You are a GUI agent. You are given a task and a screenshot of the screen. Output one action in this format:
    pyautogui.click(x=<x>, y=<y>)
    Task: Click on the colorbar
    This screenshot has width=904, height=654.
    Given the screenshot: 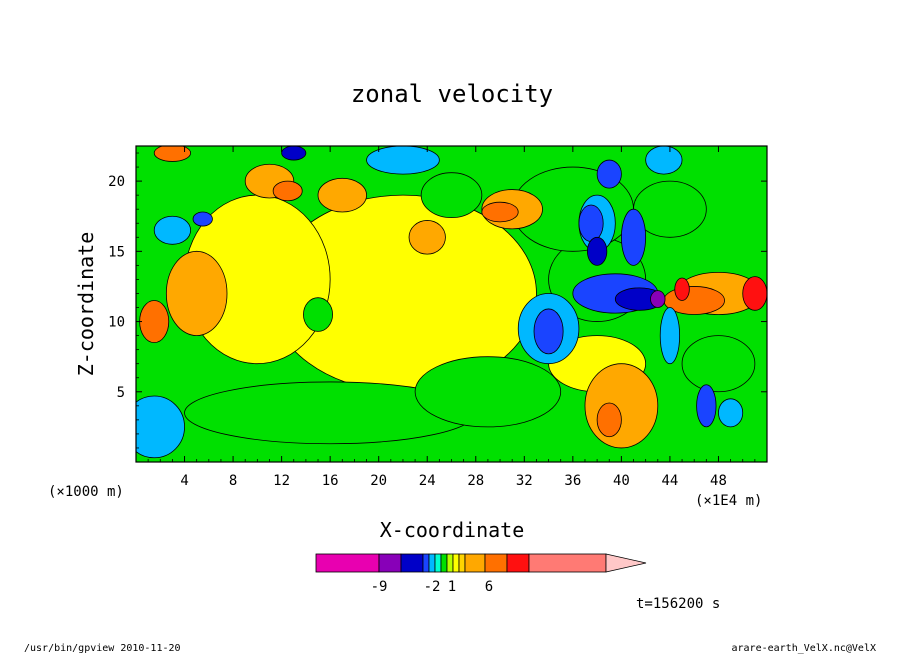 What is the action you would take?
    pyautogui.click(x=481, y=563)
    